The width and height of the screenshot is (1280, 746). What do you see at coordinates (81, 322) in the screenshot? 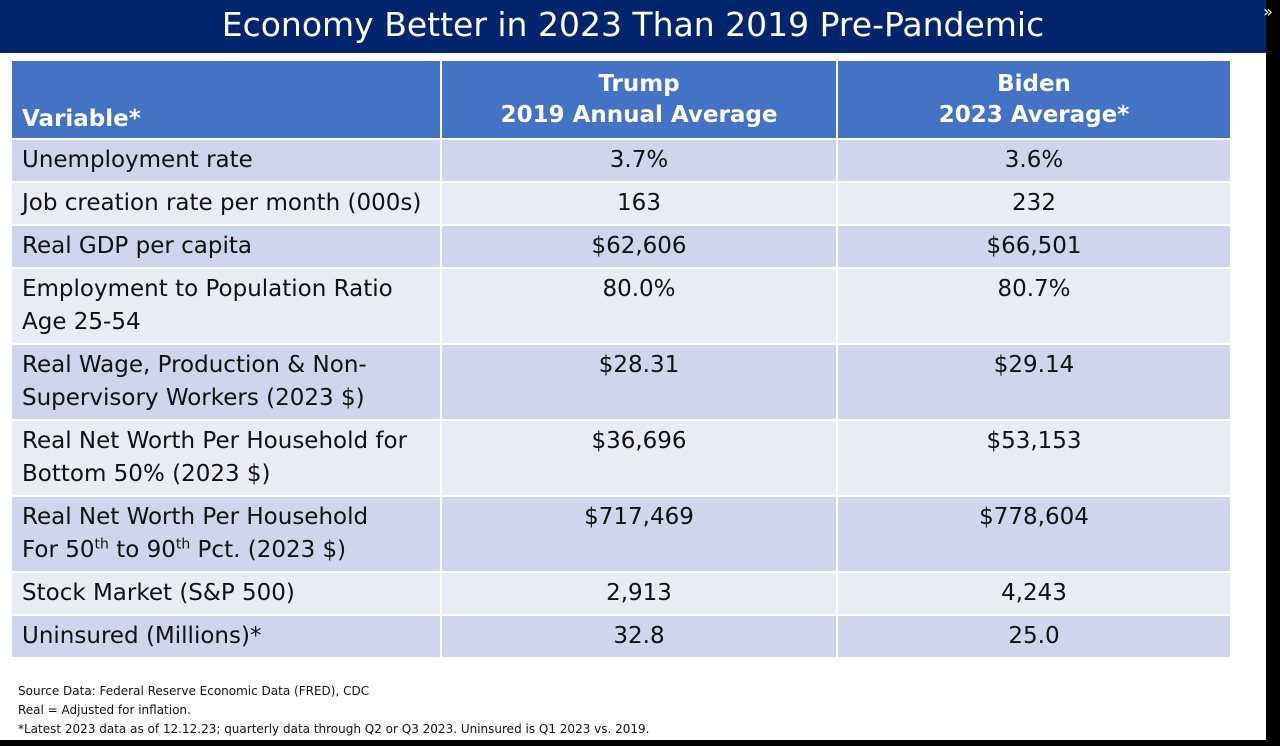
I see `row-variable-line: Age 25-54` at bounding box center [81, 322].